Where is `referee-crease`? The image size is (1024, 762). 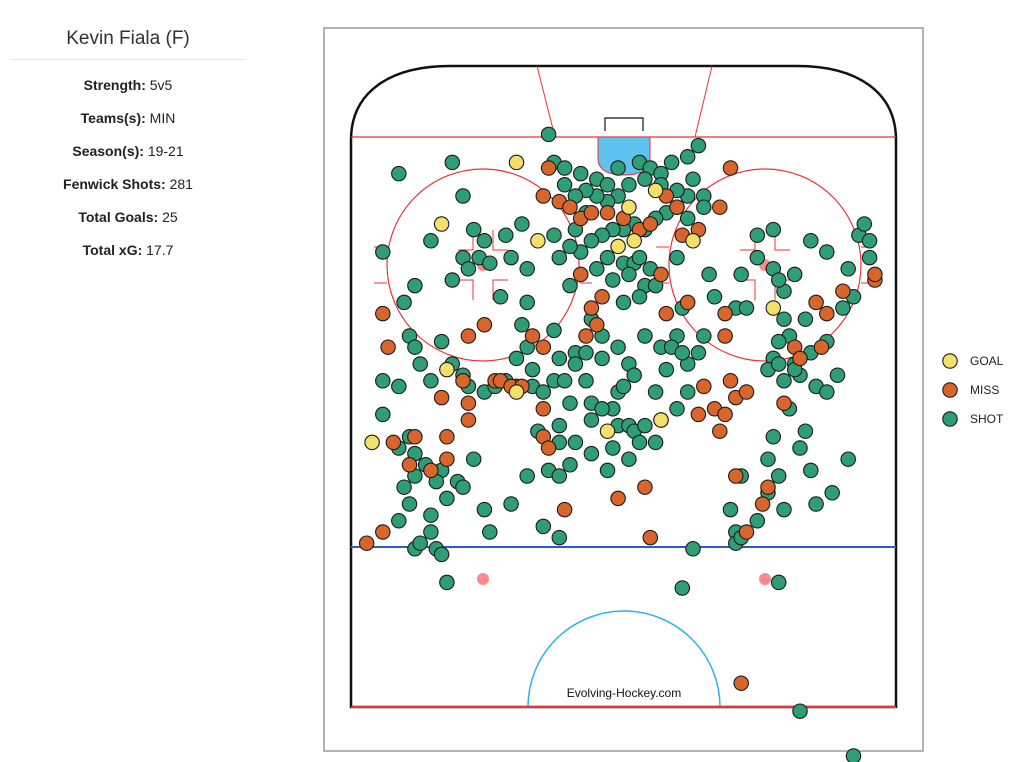
referee-crease is located at coordinates (624, 659).